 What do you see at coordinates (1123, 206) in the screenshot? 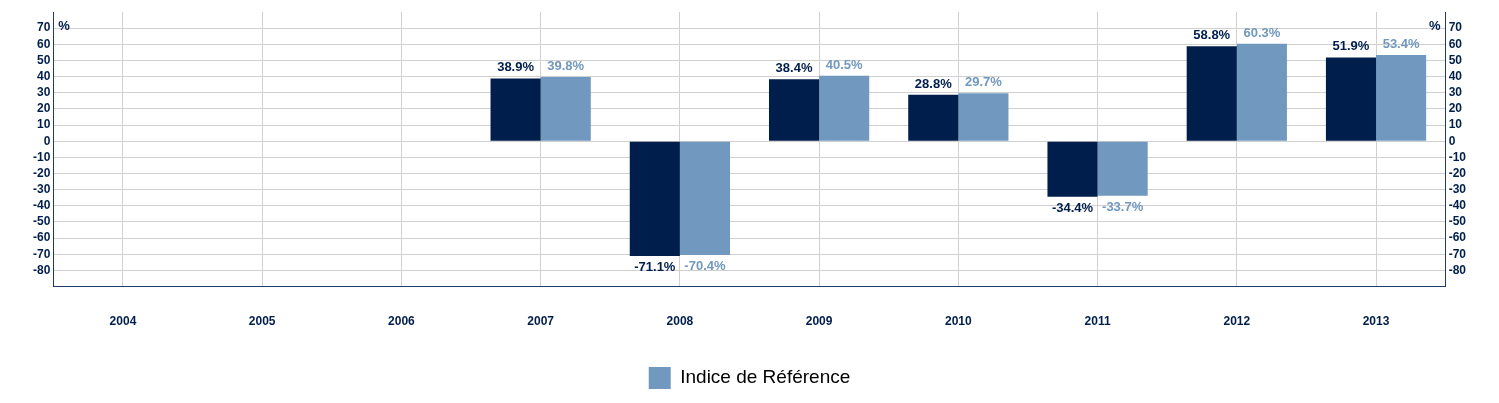
I see `data-label: -33.7%` at bounding box center [1123, 206].